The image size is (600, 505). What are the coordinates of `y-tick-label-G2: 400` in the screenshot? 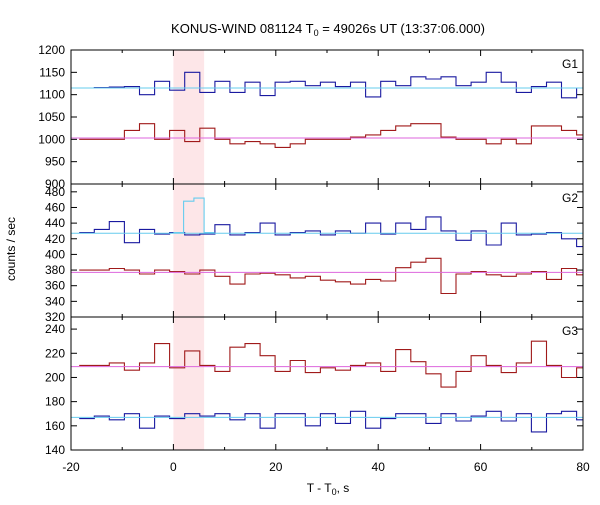 It's located at (55, 254).